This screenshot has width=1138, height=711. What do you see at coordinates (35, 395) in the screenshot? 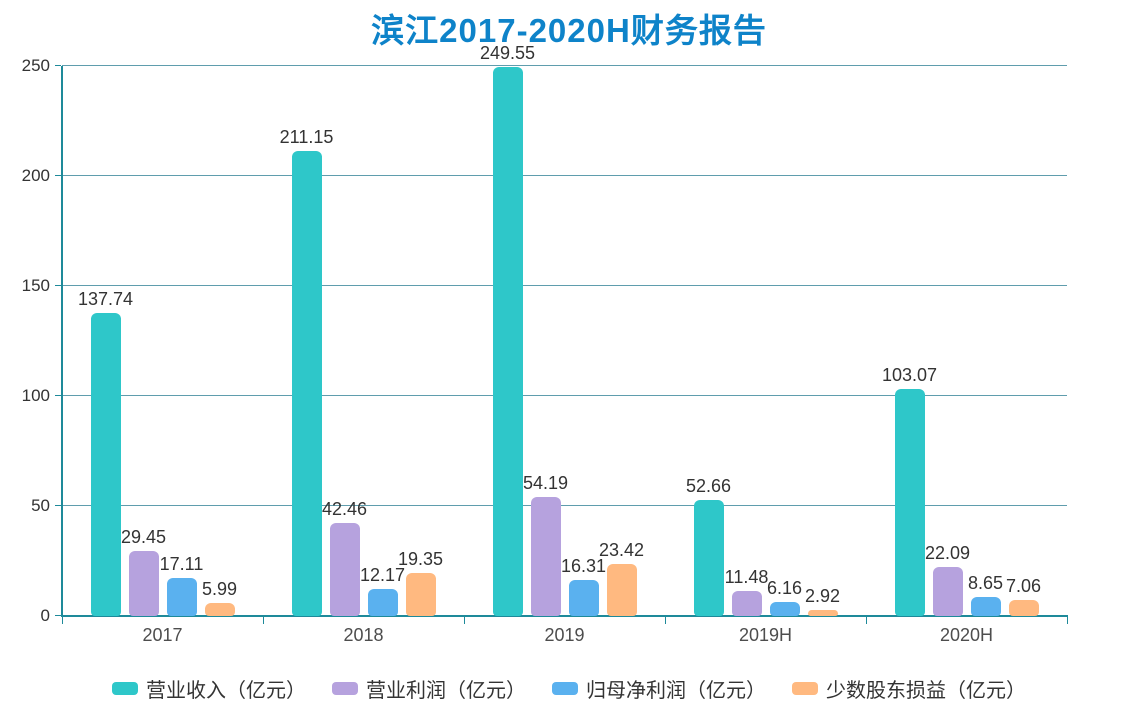
I see `y-tick-label: 100` at bounding box center [35, 395].